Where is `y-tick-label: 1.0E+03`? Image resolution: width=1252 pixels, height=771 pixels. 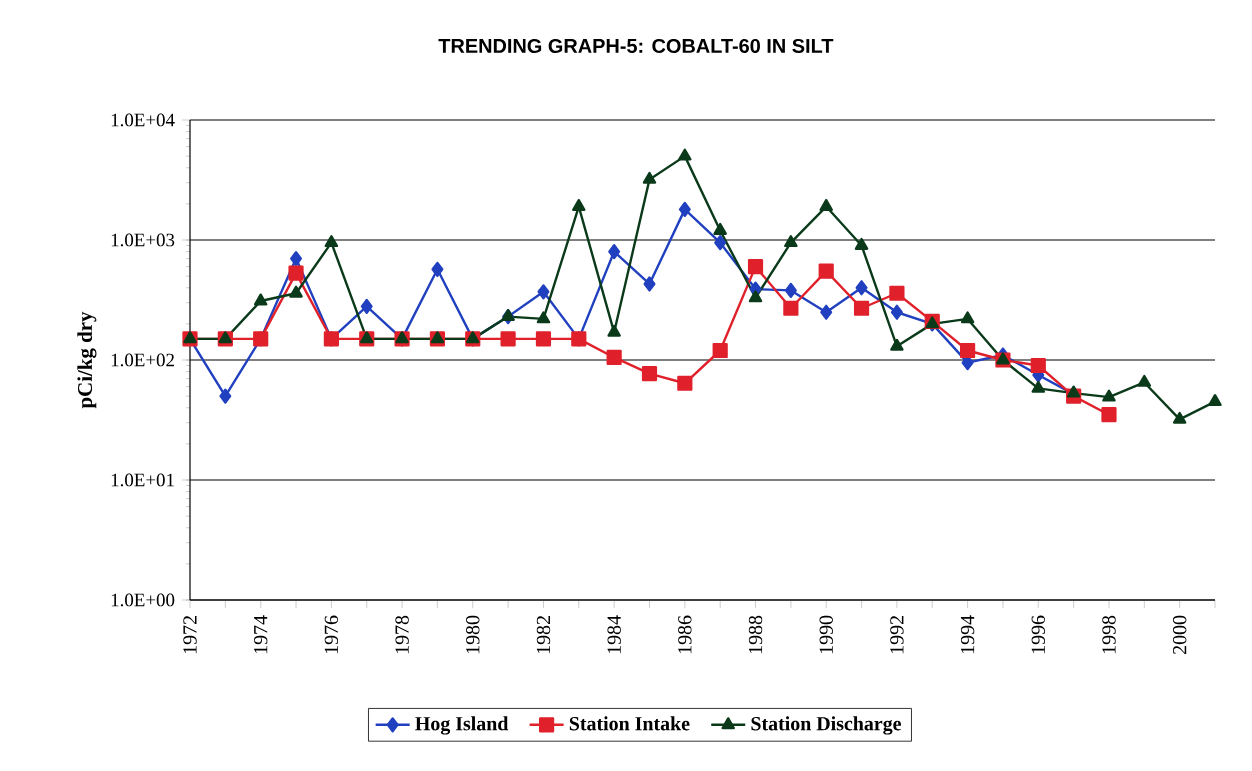
y-tick-label: 1.0E+03 is located at coordinates (143, 240).